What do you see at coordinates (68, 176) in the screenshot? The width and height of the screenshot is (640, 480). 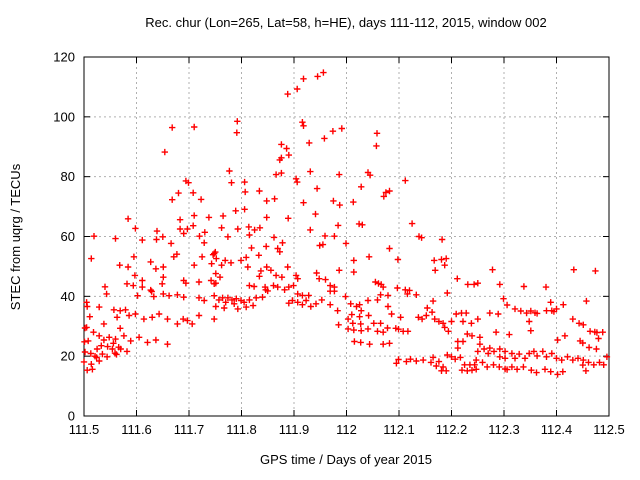 I see `y-tick-label: 80` at bounding box center [68, 176].